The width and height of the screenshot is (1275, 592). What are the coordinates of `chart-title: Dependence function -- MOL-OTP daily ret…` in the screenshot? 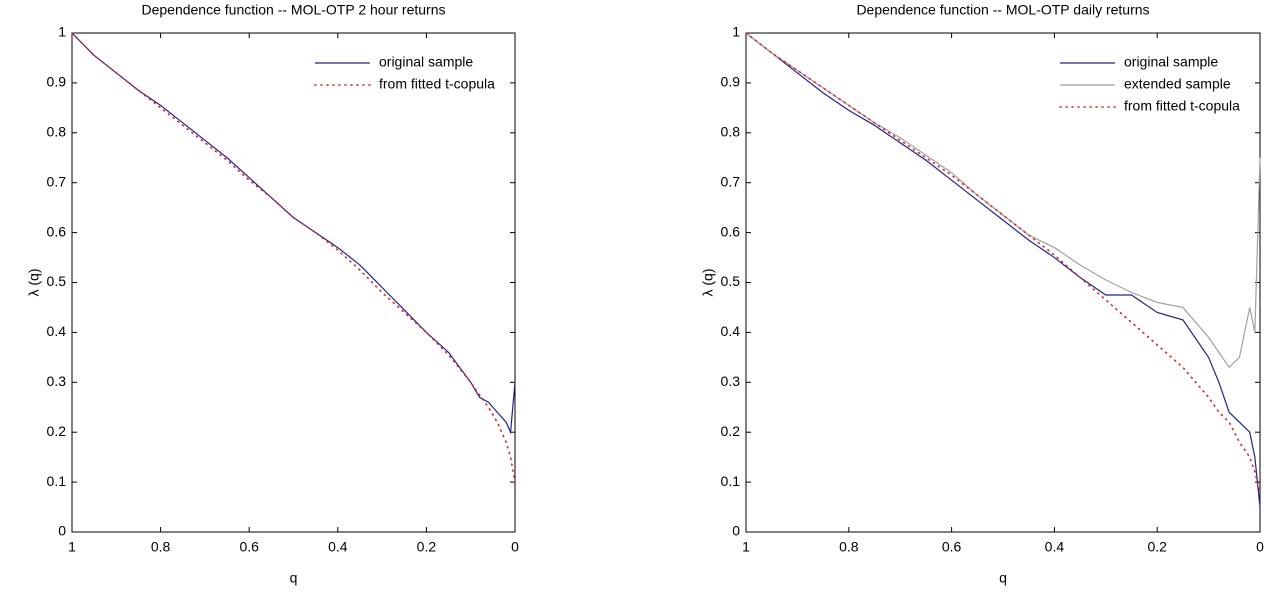 It's located at (1002, 10).